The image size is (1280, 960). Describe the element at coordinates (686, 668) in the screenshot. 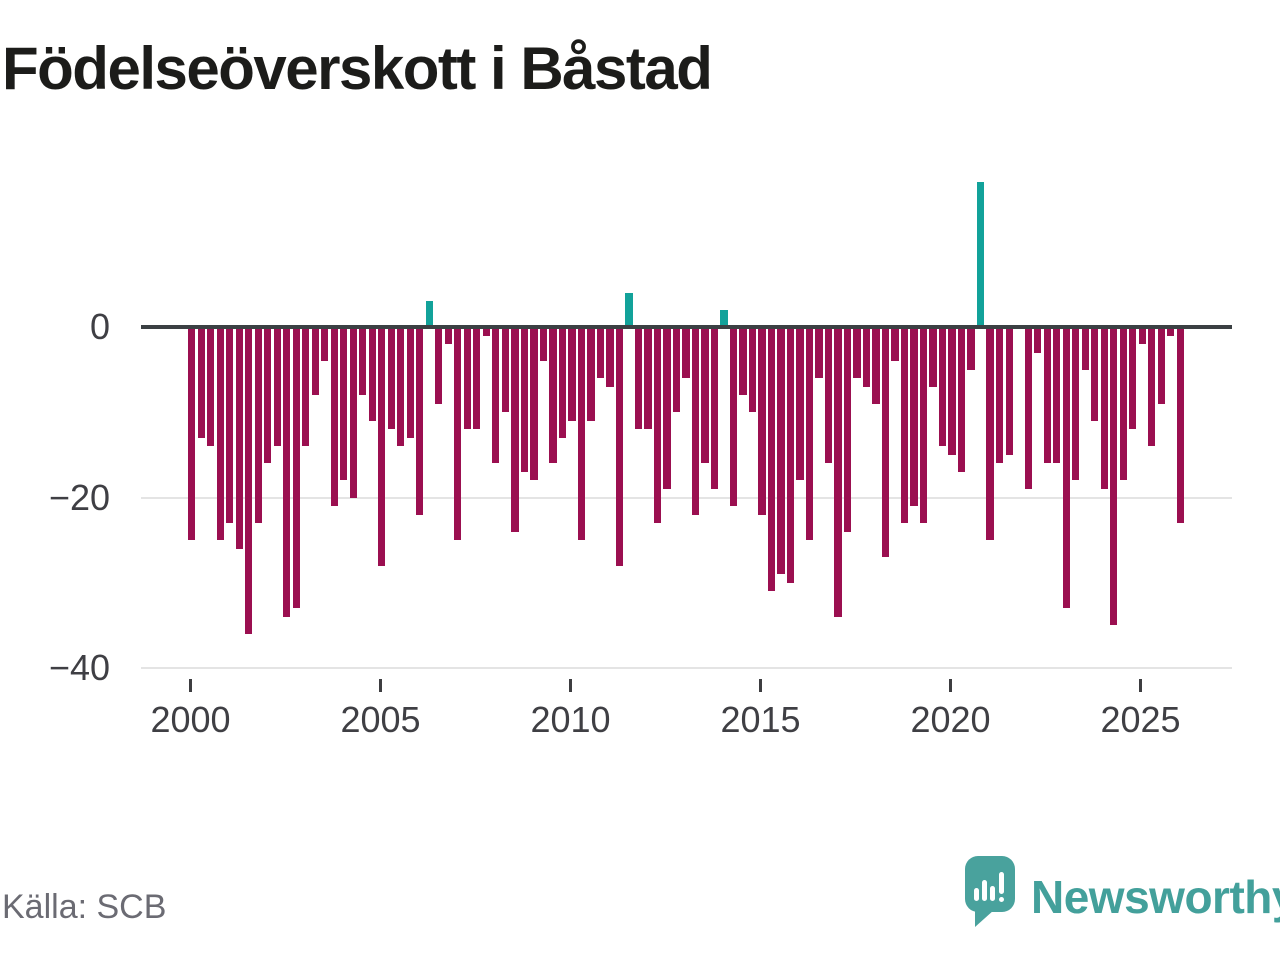

I see `y-gridline` at that location.